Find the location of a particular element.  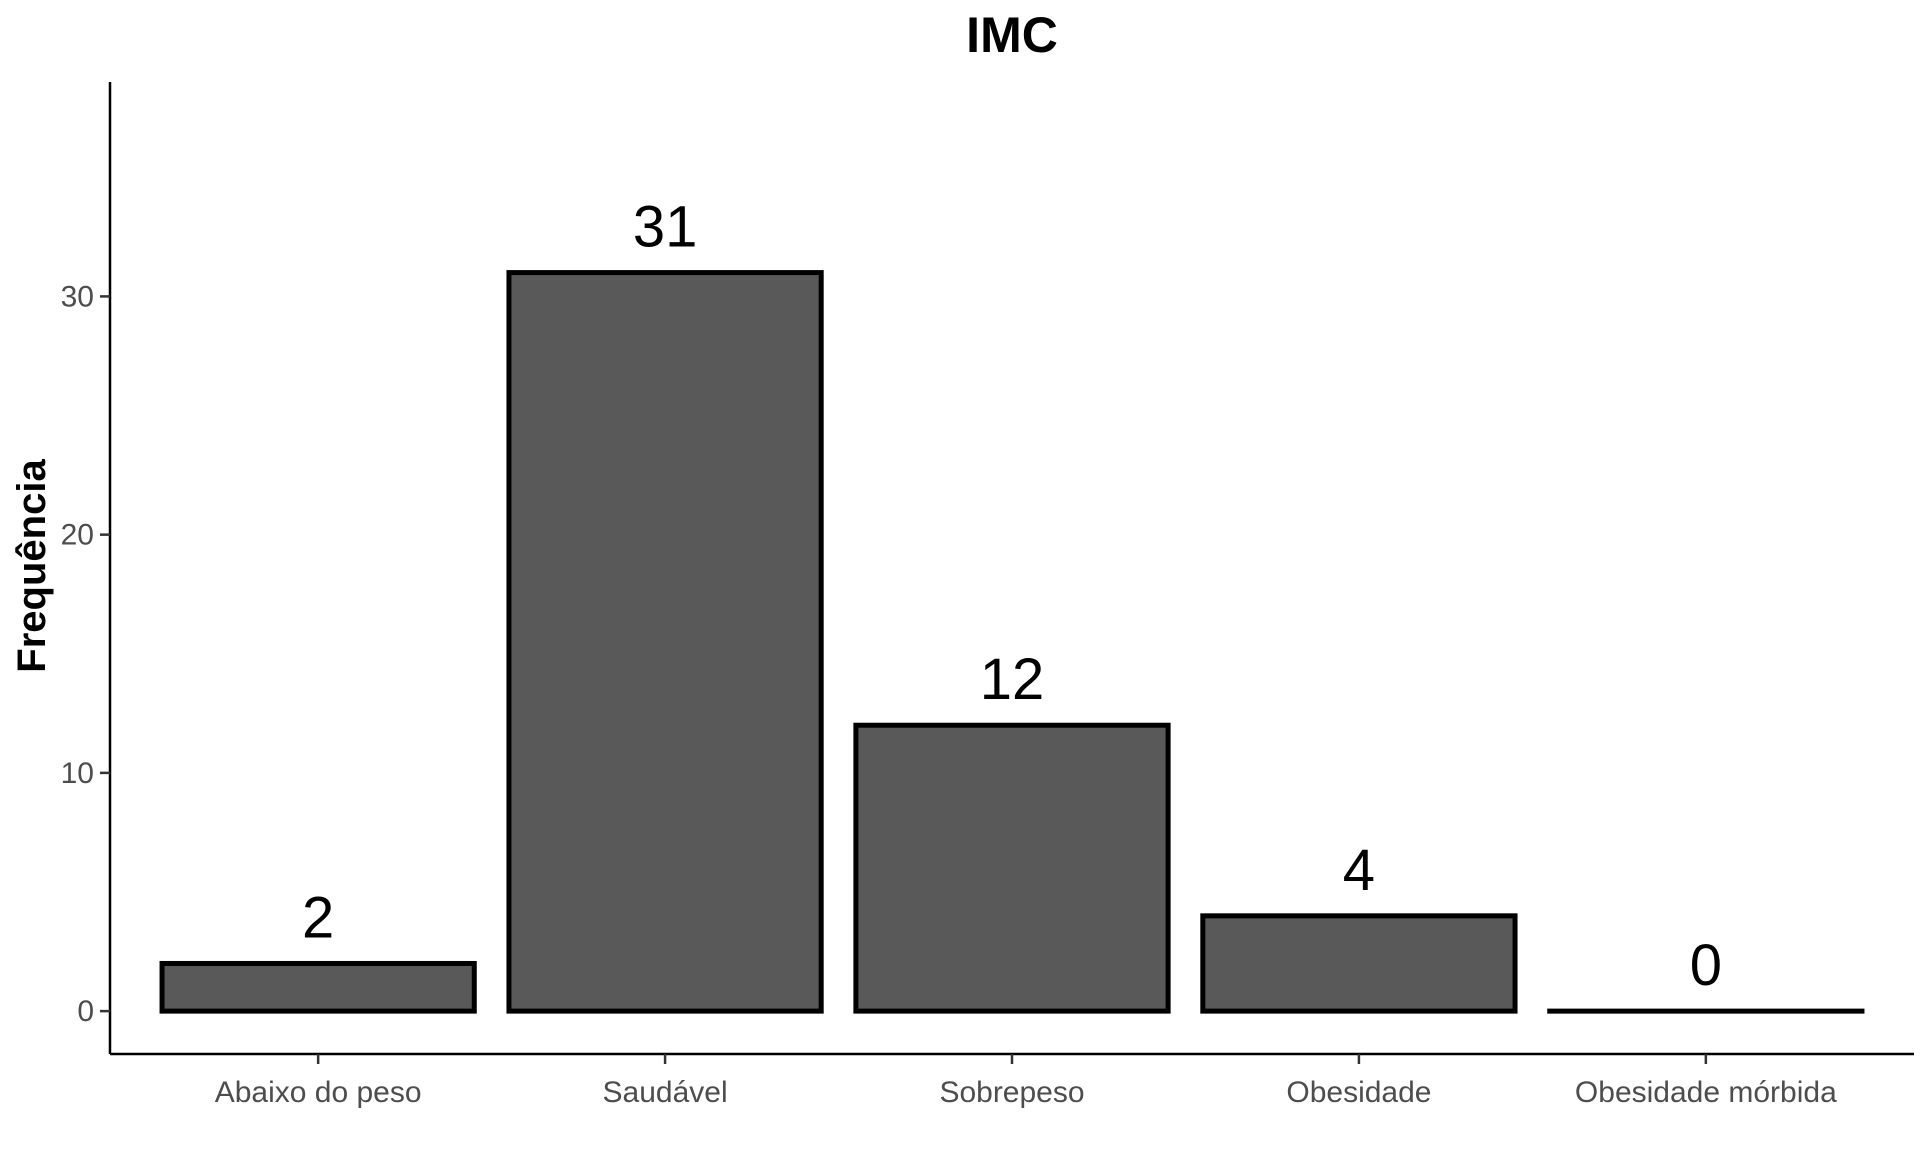

data-label-0: 2 is located at coordinates (318, 917).